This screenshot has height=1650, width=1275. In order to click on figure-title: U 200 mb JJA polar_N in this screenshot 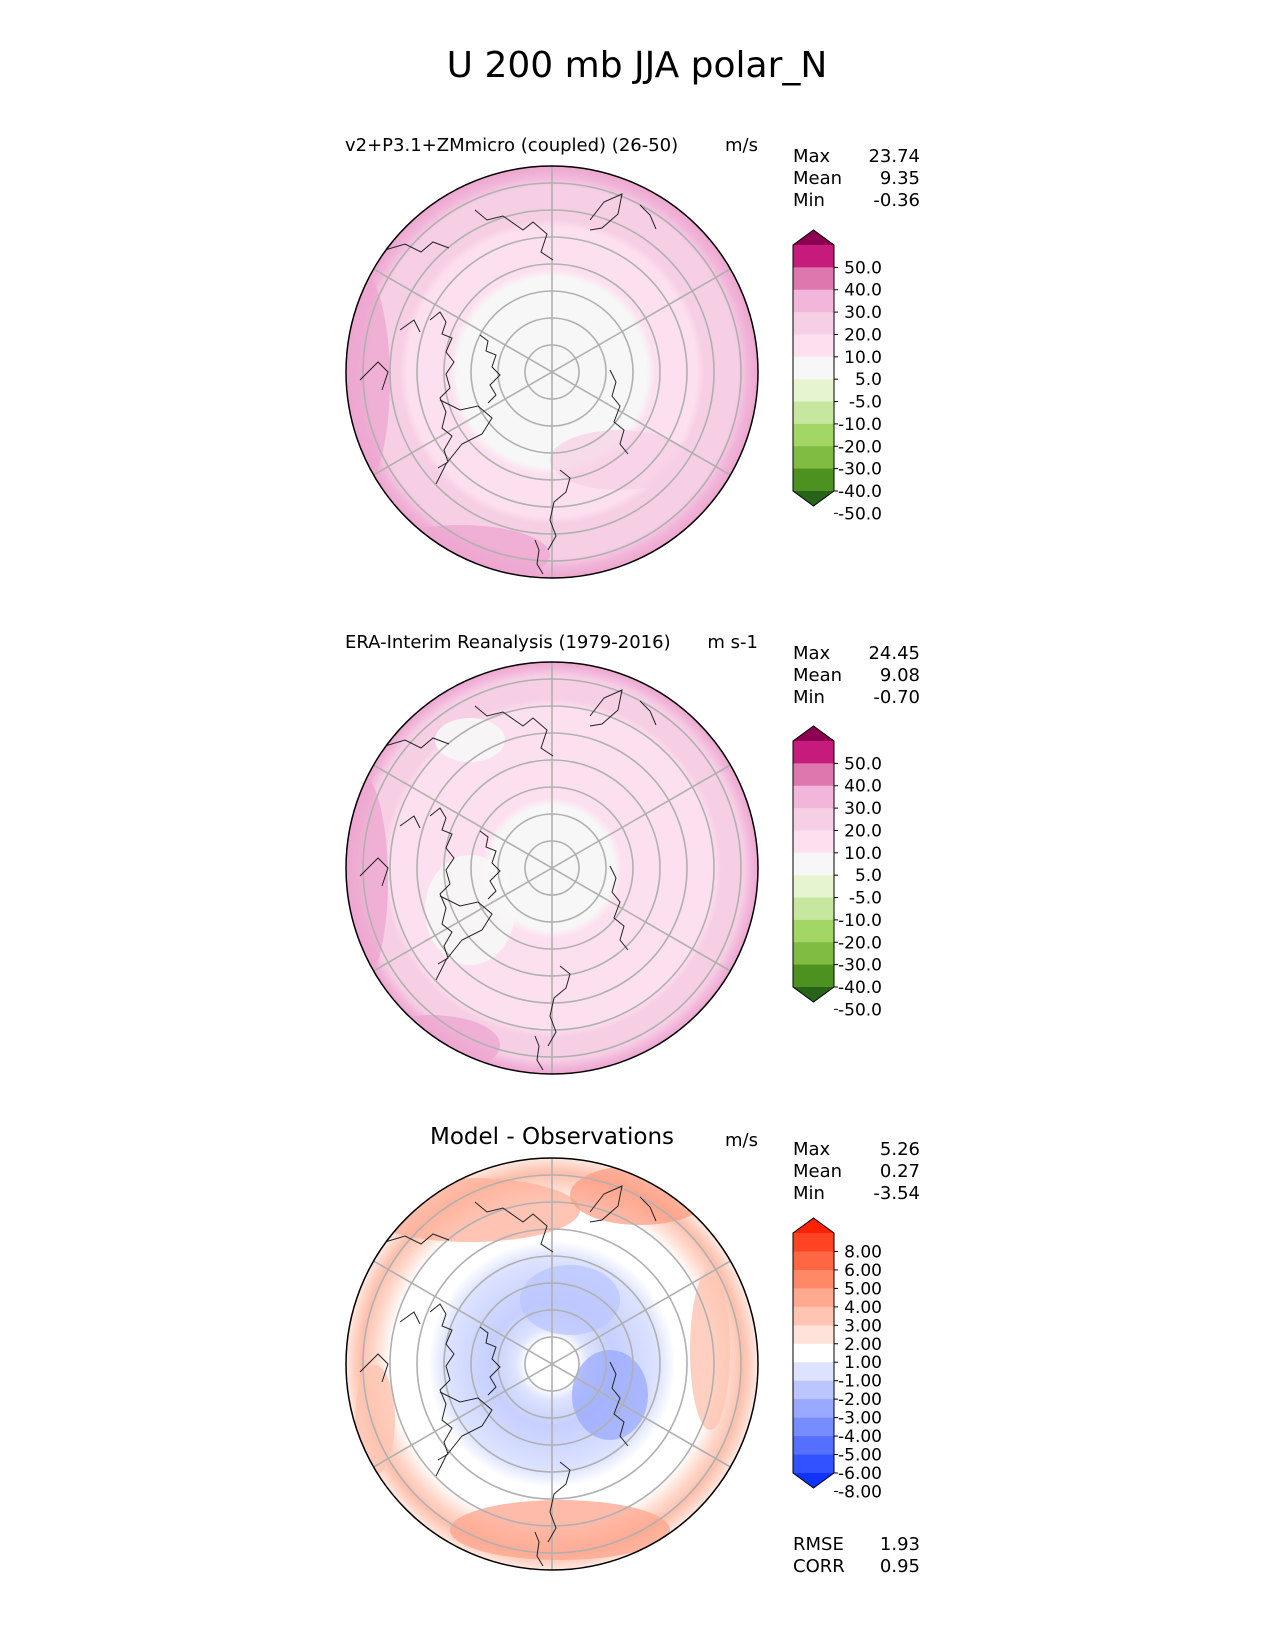, I will do `click(637, 65)`.